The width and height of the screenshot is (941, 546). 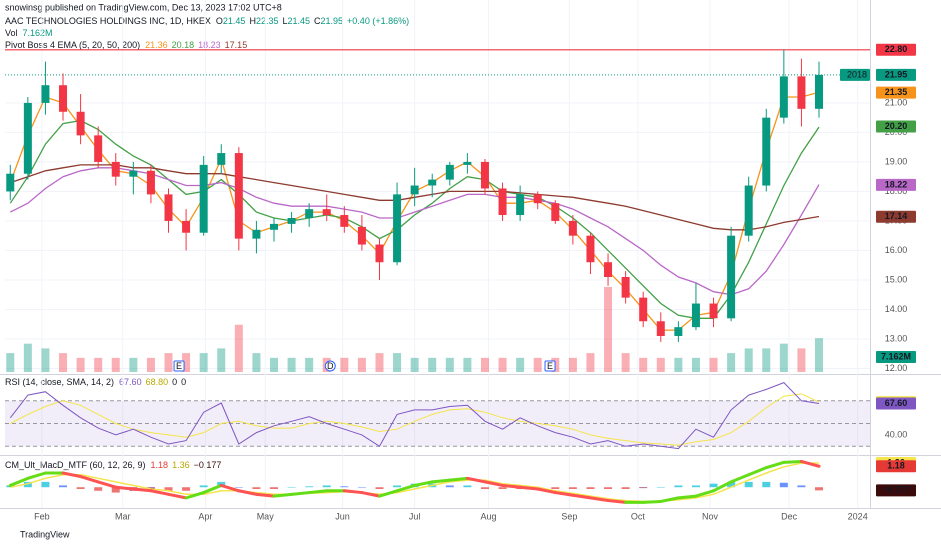 What do you see at coordinates (550, 366) in the screenshot?
I see `event-icon` at bounding box center [550, 366].